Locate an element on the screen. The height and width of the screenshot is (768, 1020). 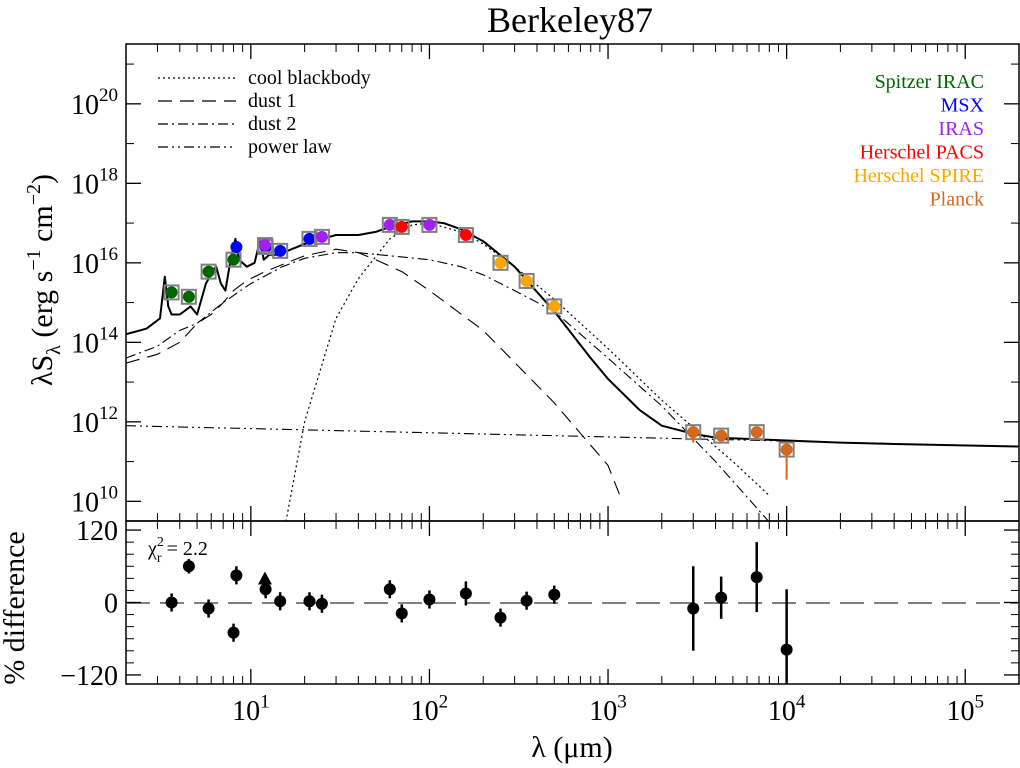
chart-title: Berkeley87 is located at coordinates (570, 20).